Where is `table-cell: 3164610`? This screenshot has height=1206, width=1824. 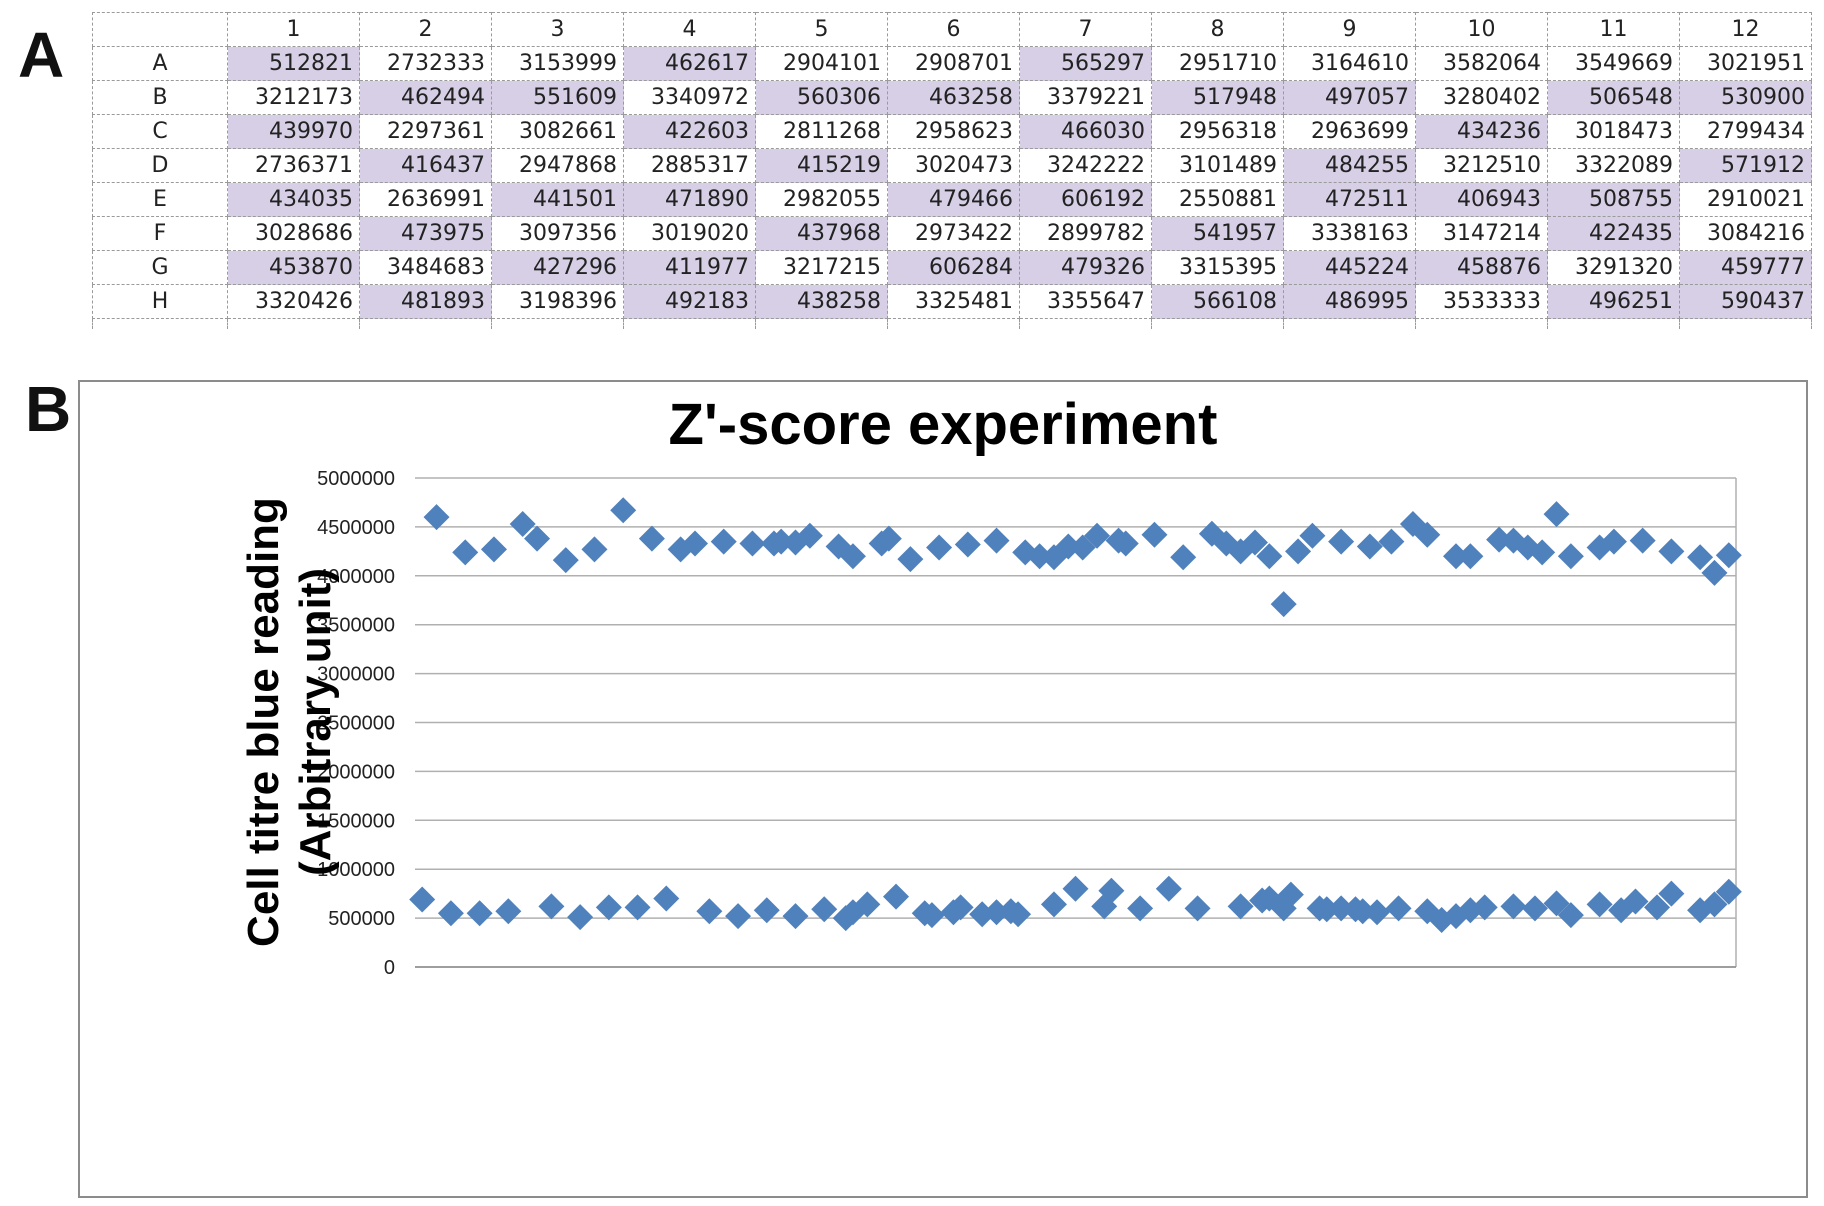
table-cell: 3164610 is located at coordinates (1349, 63).